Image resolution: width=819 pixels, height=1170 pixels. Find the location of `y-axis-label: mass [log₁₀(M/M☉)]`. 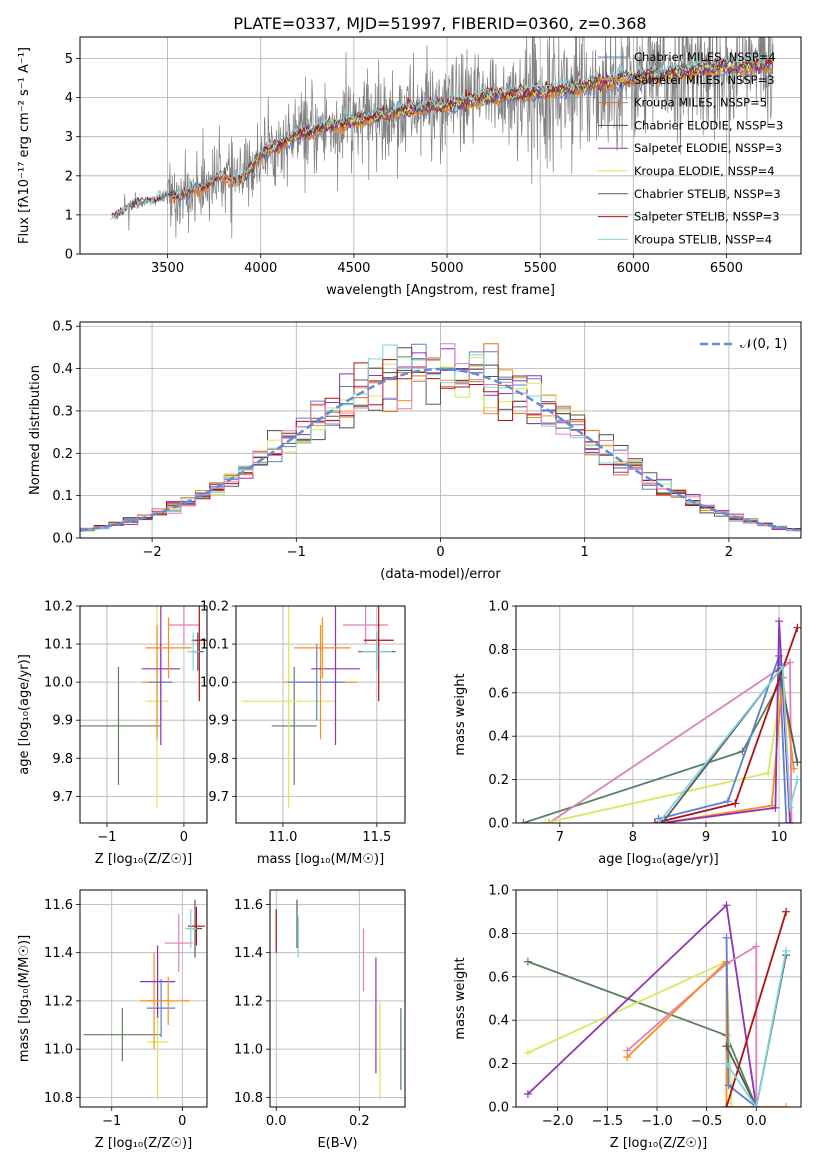

y-axis-label: mass [log₁₀(M/M☉)] is located at coordinates (24, 998).